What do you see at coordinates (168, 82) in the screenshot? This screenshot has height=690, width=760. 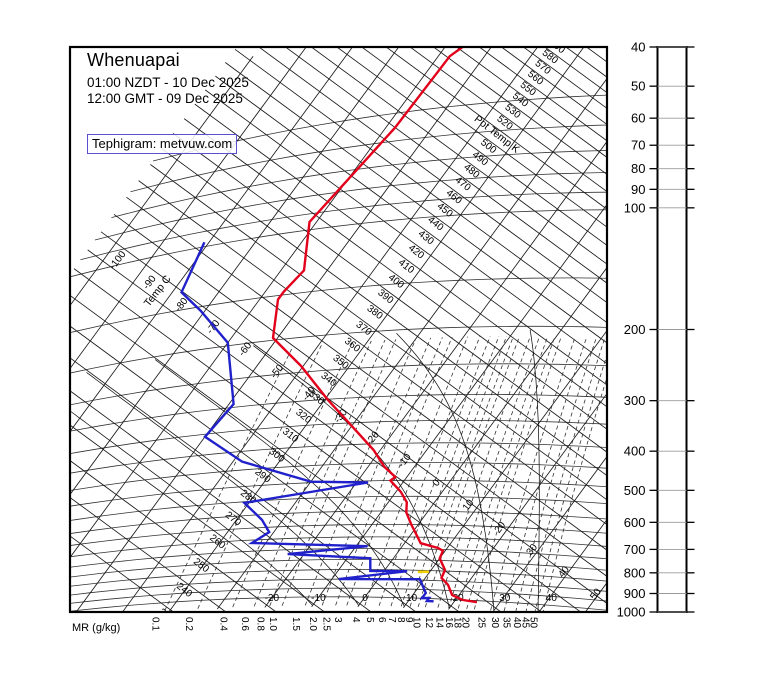 I see `local-time: 01:00 NZDT - 10 Dec 2025` at bounding box center [168, 82].